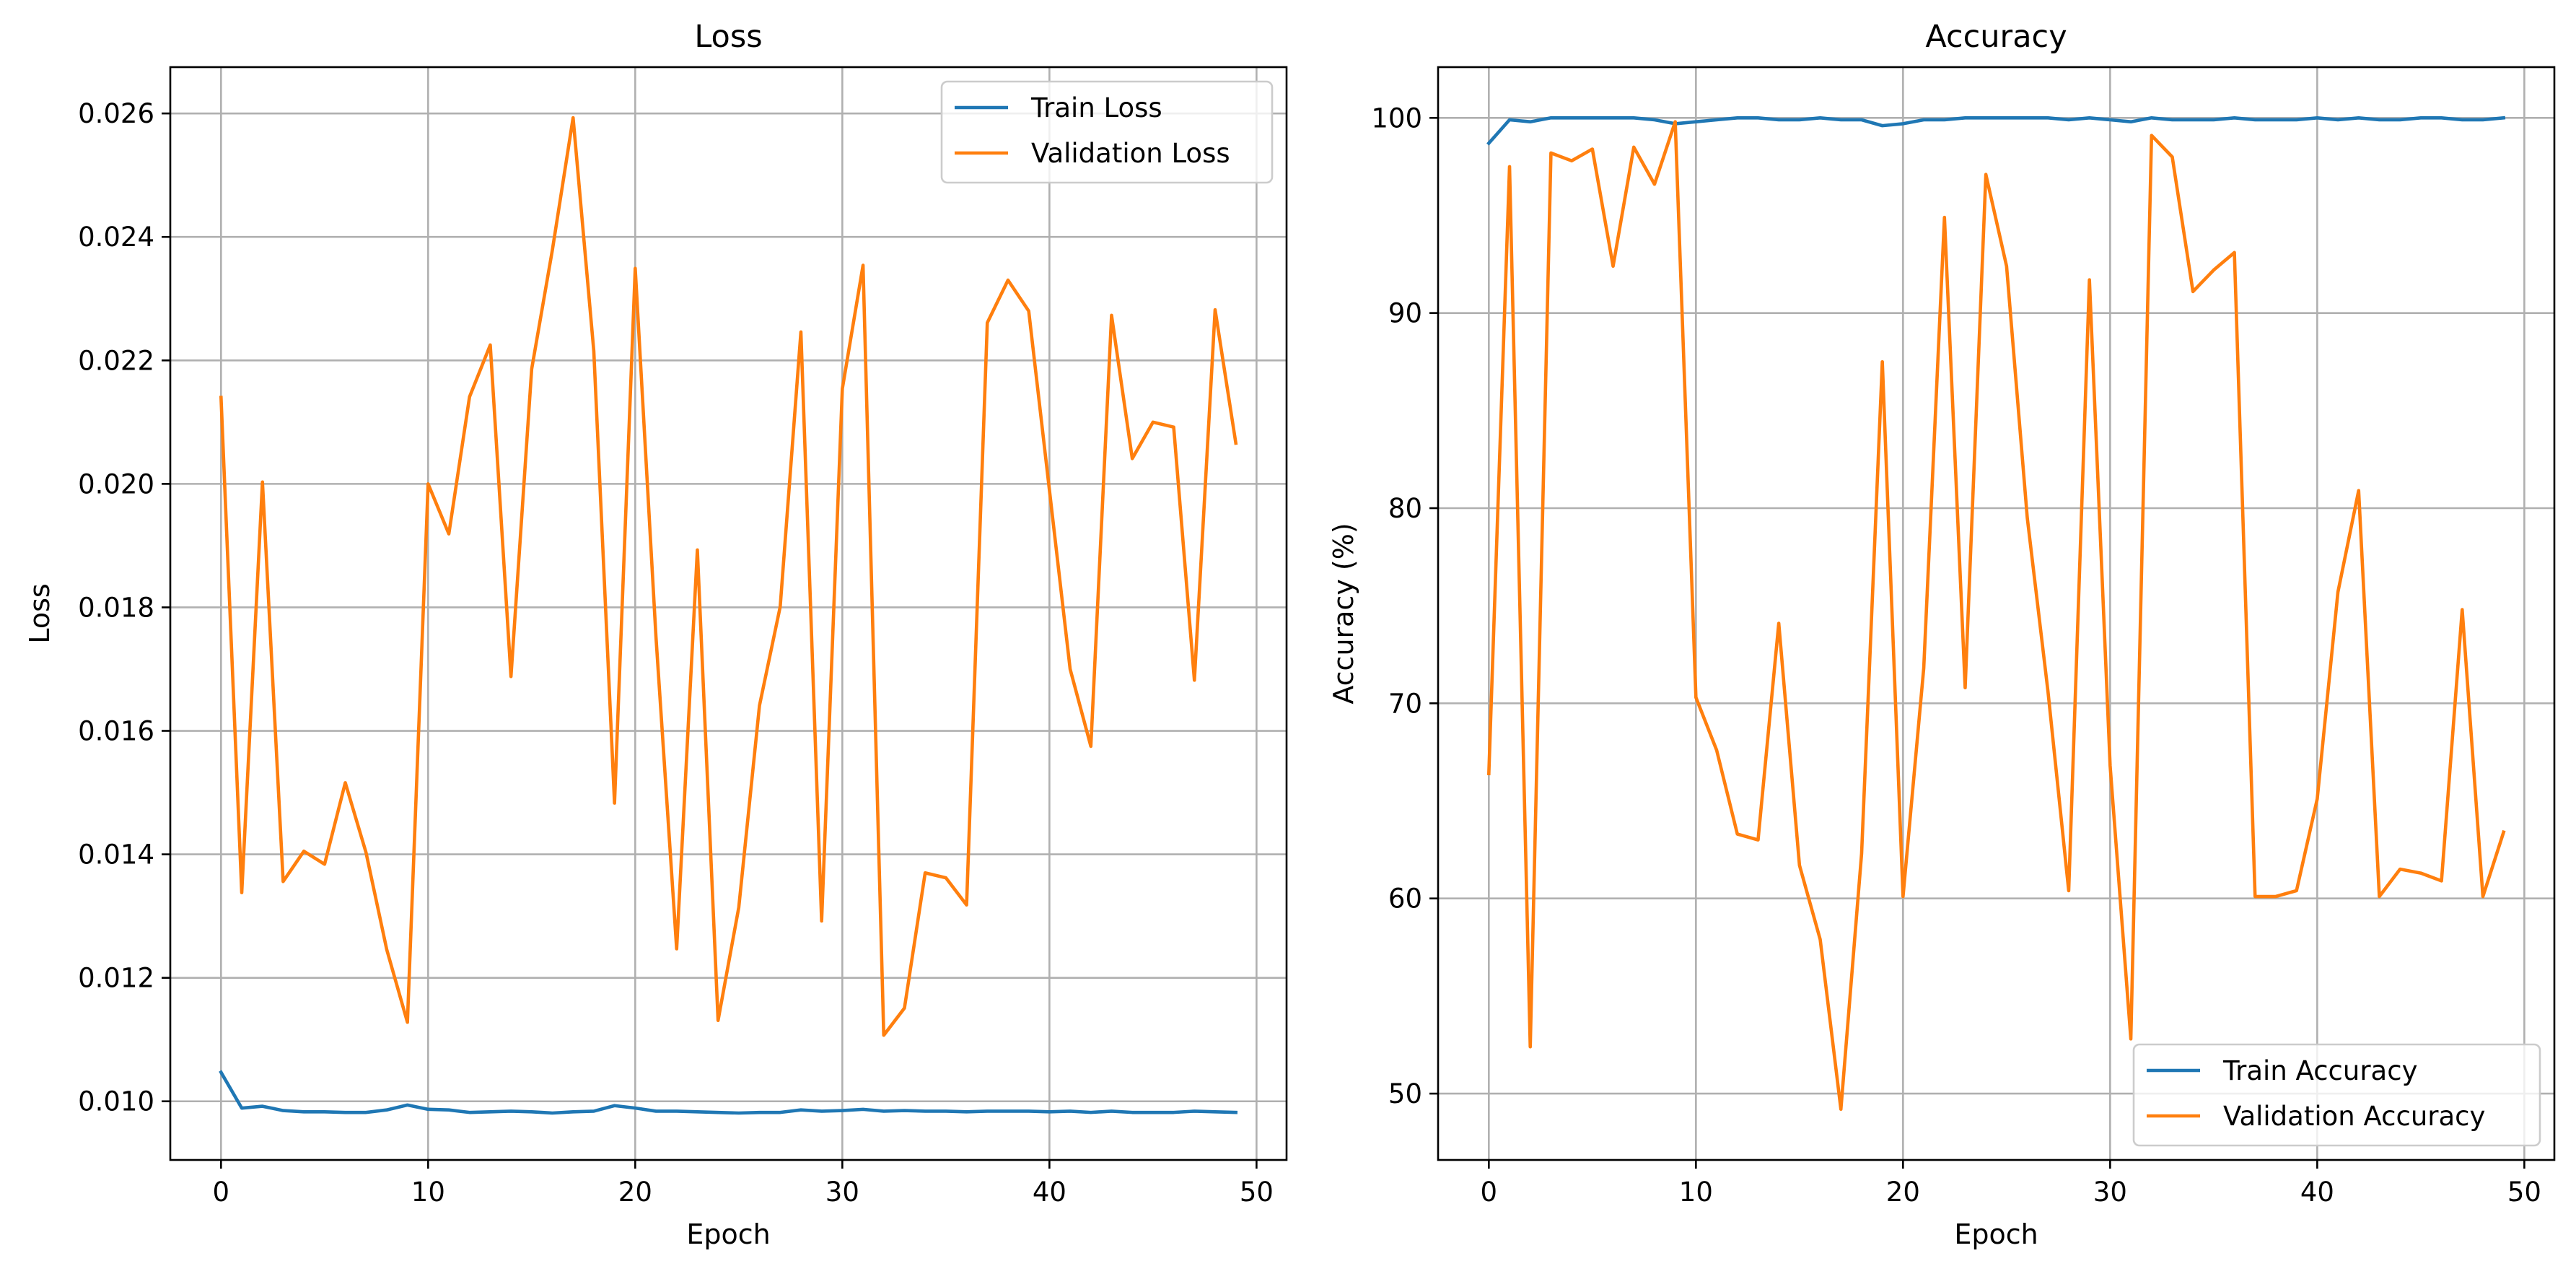 Image resolution: width=2576 pixels, height=1274 pixels. Describe the element at coordinates (2354, 1116) in the screenshot. I see `accuracy-legend-validation-label: Validation Accuracy` at that location.